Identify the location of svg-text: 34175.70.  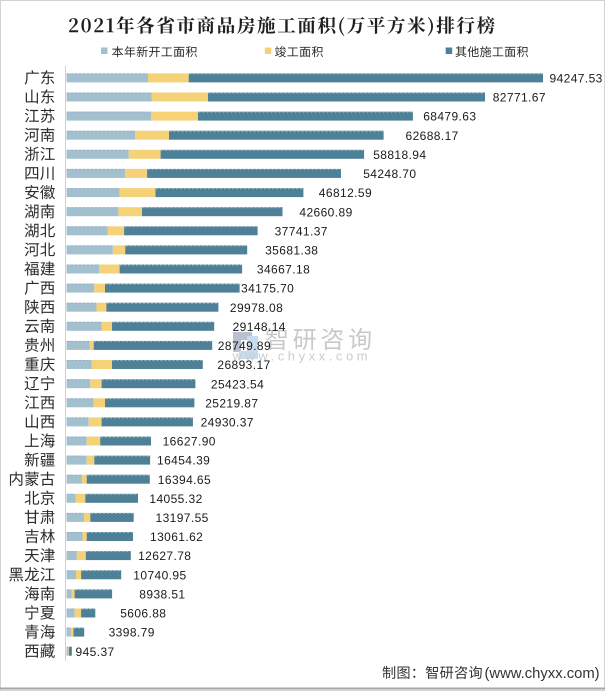
(267, 289).